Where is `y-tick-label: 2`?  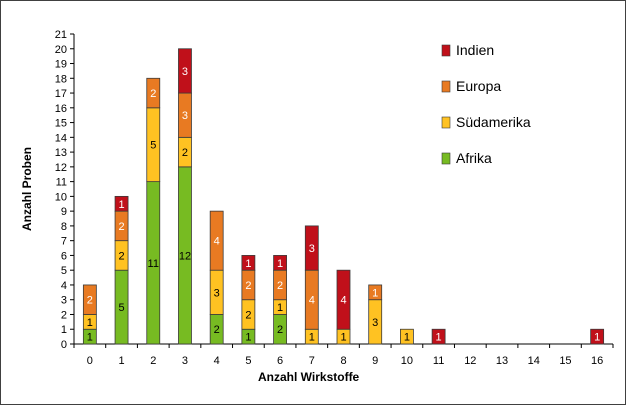 y-tick-label: 2 is located at coordinates (64, 315).